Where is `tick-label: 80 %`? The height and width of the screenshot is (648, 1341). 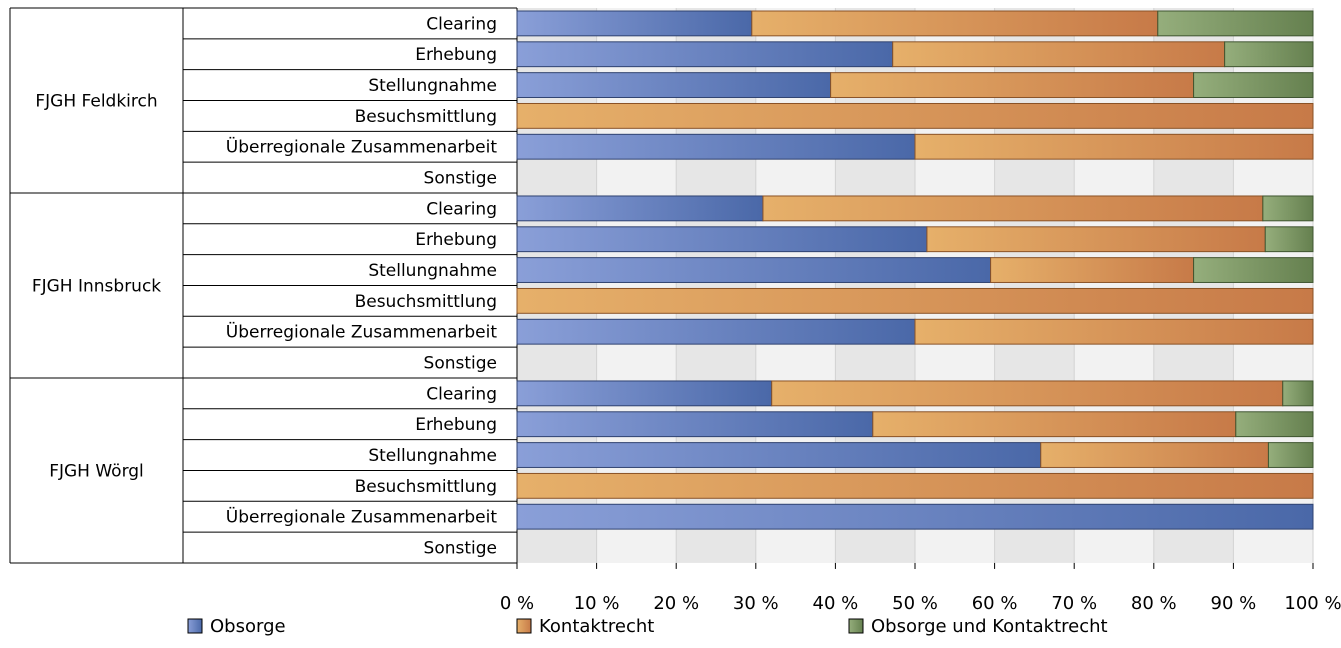
tick-label: 80 % is located at coordinates (1154, 603).